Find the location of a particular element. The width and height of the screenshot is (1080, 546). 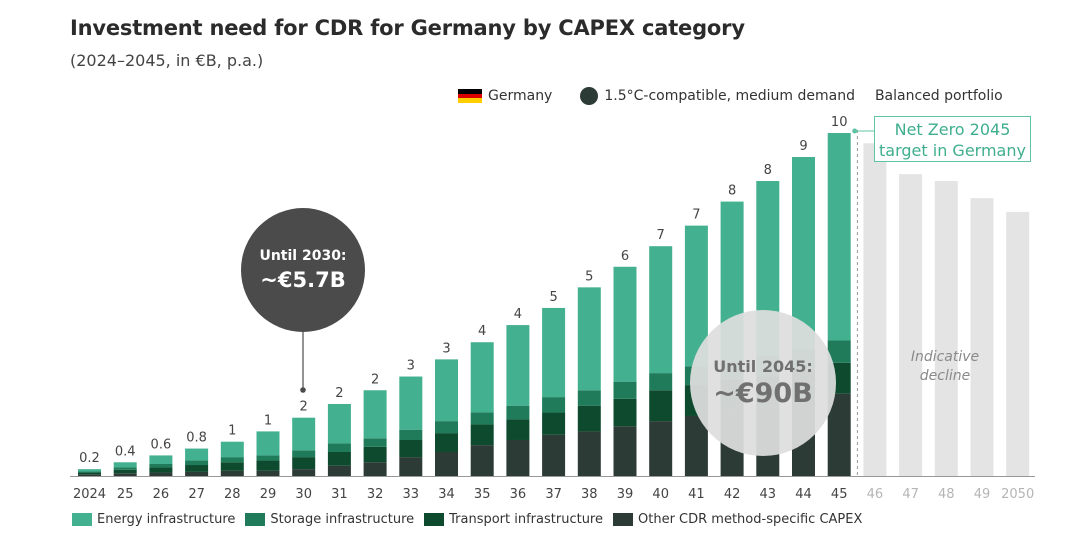

bar-total-label: 9 is located at coordinates (803, 146).